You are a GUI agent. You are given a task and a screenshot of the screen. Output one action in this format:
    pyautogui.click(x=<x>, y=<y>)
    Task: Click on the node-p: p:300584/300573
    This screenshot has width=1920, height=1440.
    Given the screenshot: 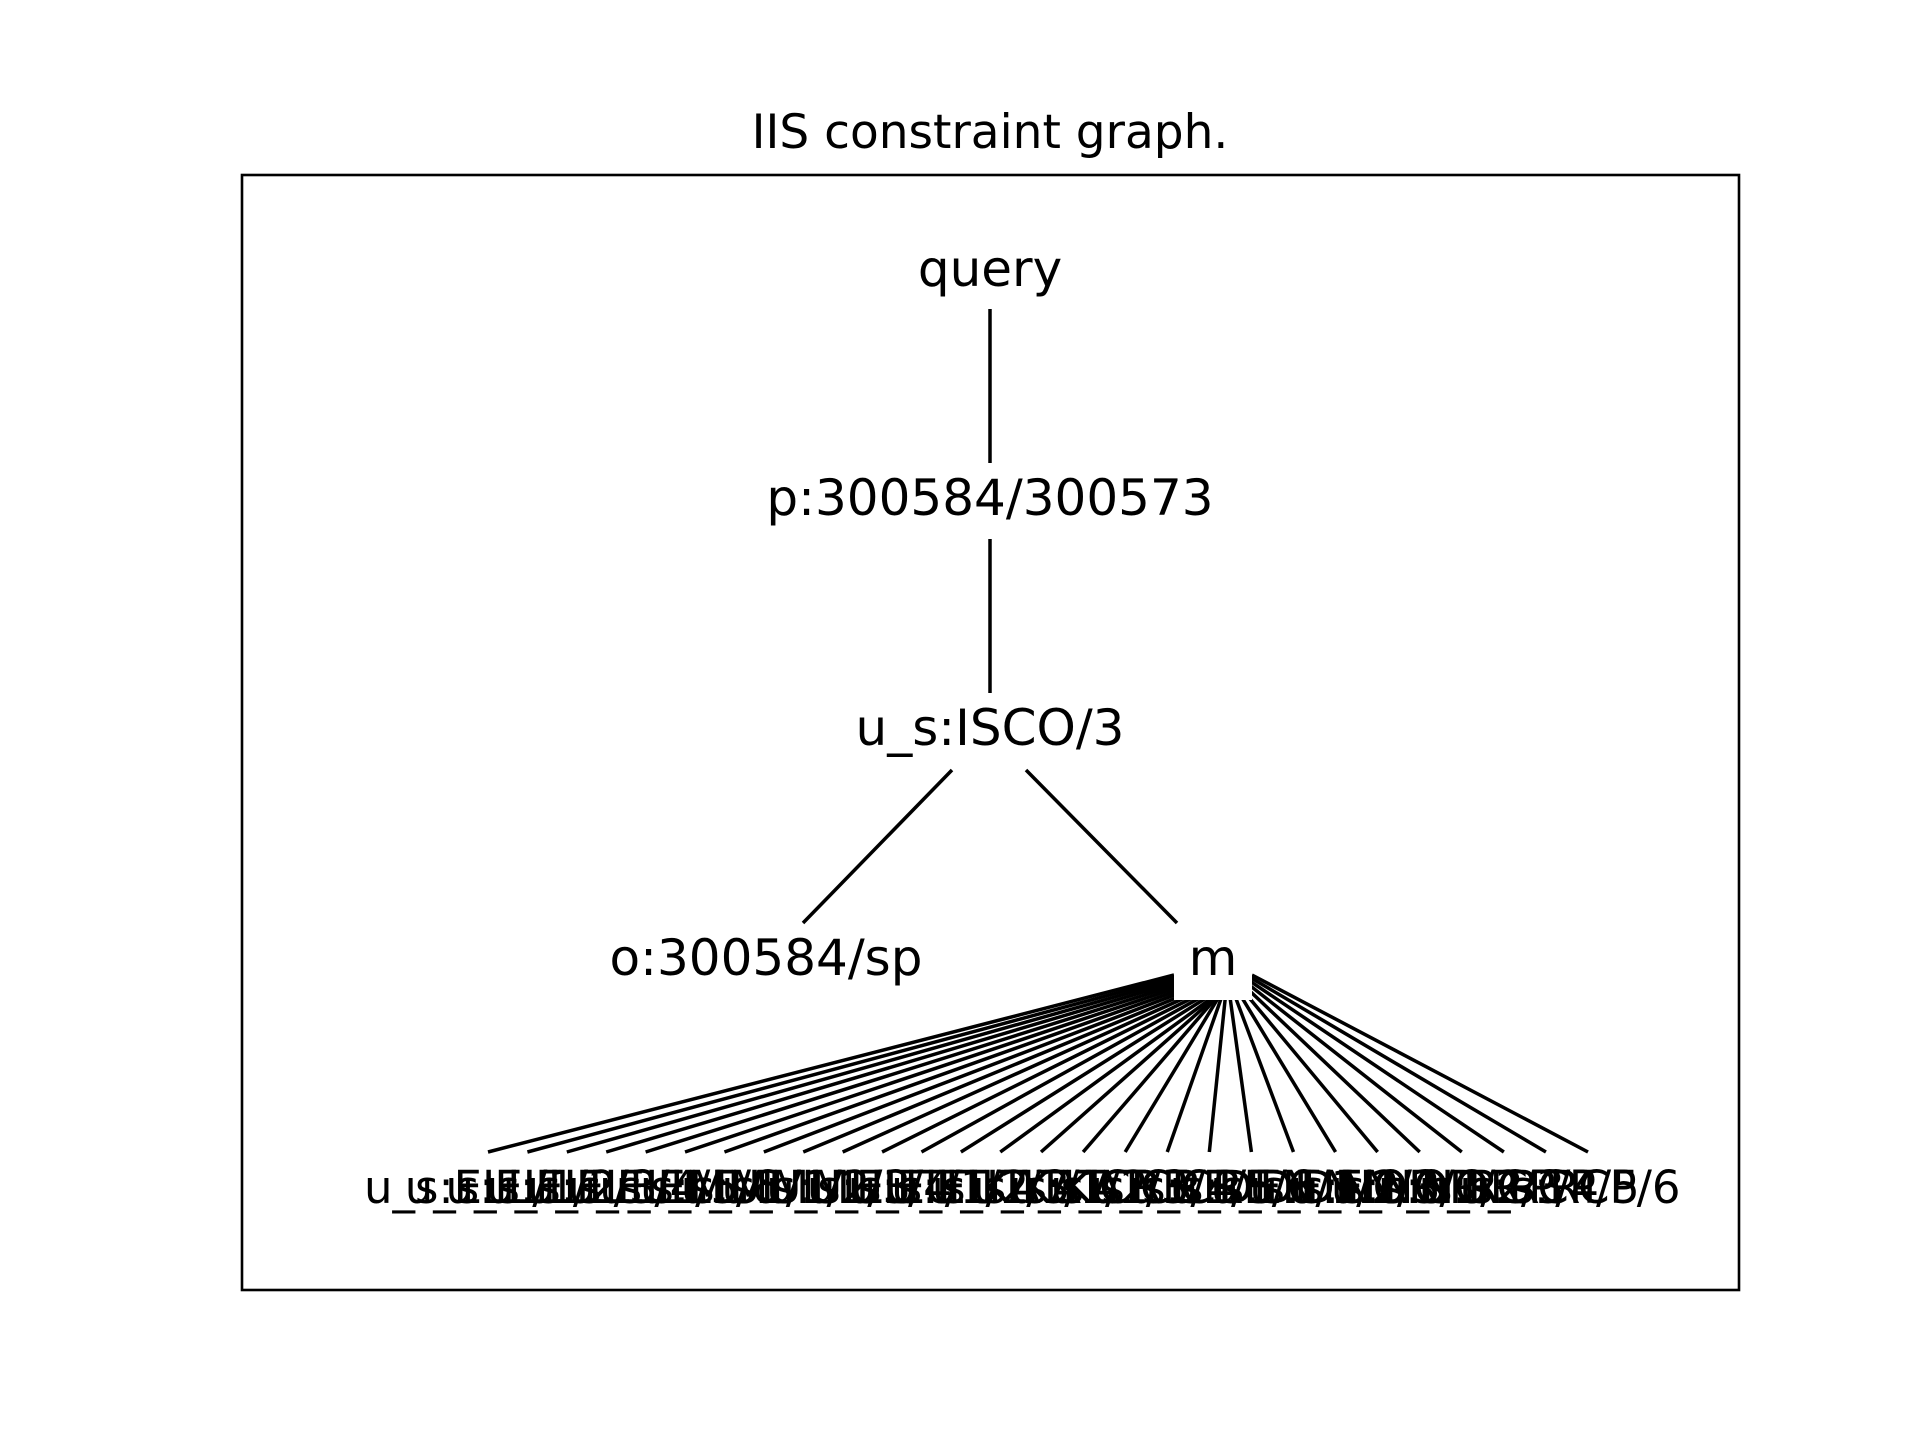 What is the action you would take?
    pyautogui.click(x=990, y=500)
    